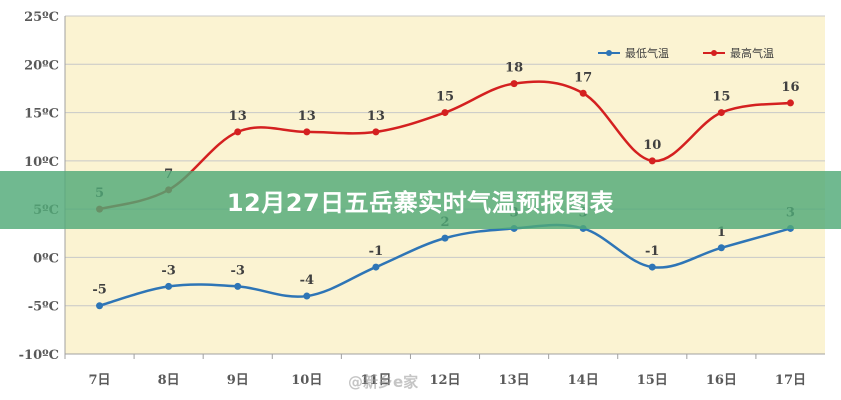  What do you see at coordinates (444, 380) in the screenshot?
I see `x-tick-label: 12日` at bounding box center [444, 380].